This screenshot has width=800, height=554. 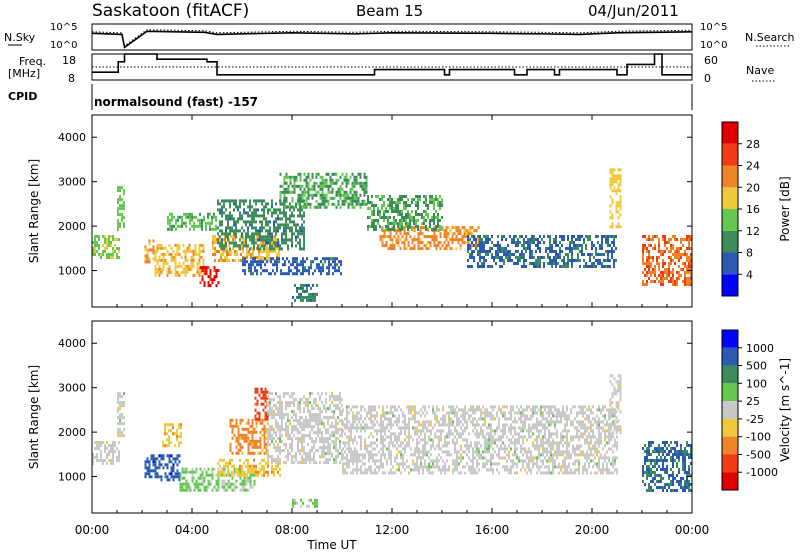 I want to click on velocity-colorbar-label: Velocity [m s^-1], so click(x=785, y=410).